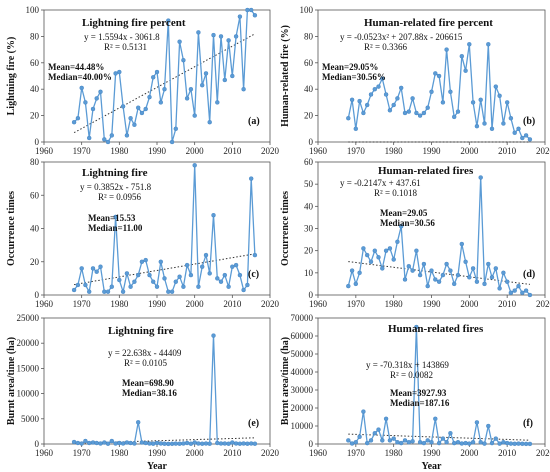 This screenshot has height=472, width=550. Describe the element at coordinates (431, 381) in the screenshot. I see `plot-frame` at that location.